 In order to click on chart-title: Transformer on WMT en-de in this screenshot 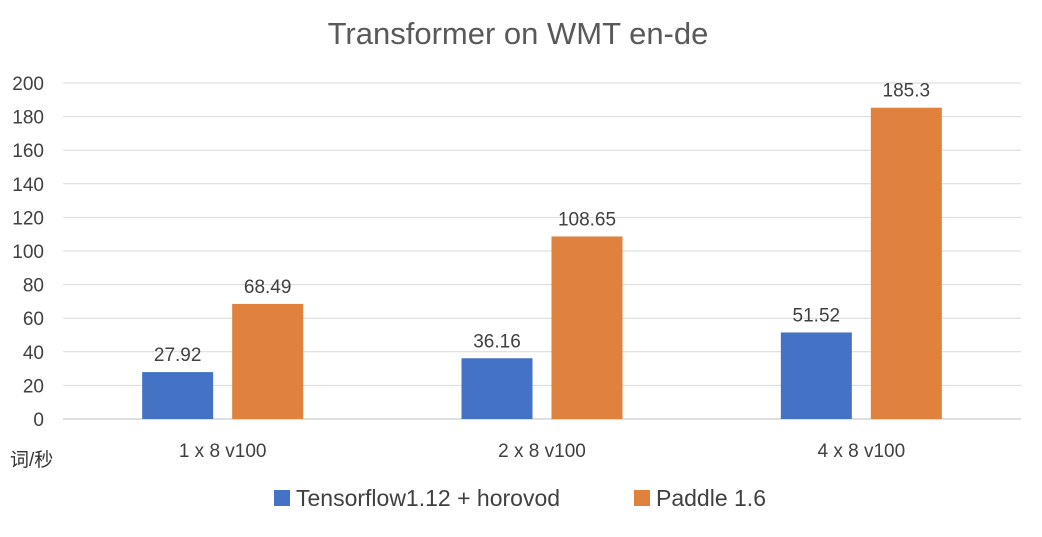, I will do `click(518, 33)`.